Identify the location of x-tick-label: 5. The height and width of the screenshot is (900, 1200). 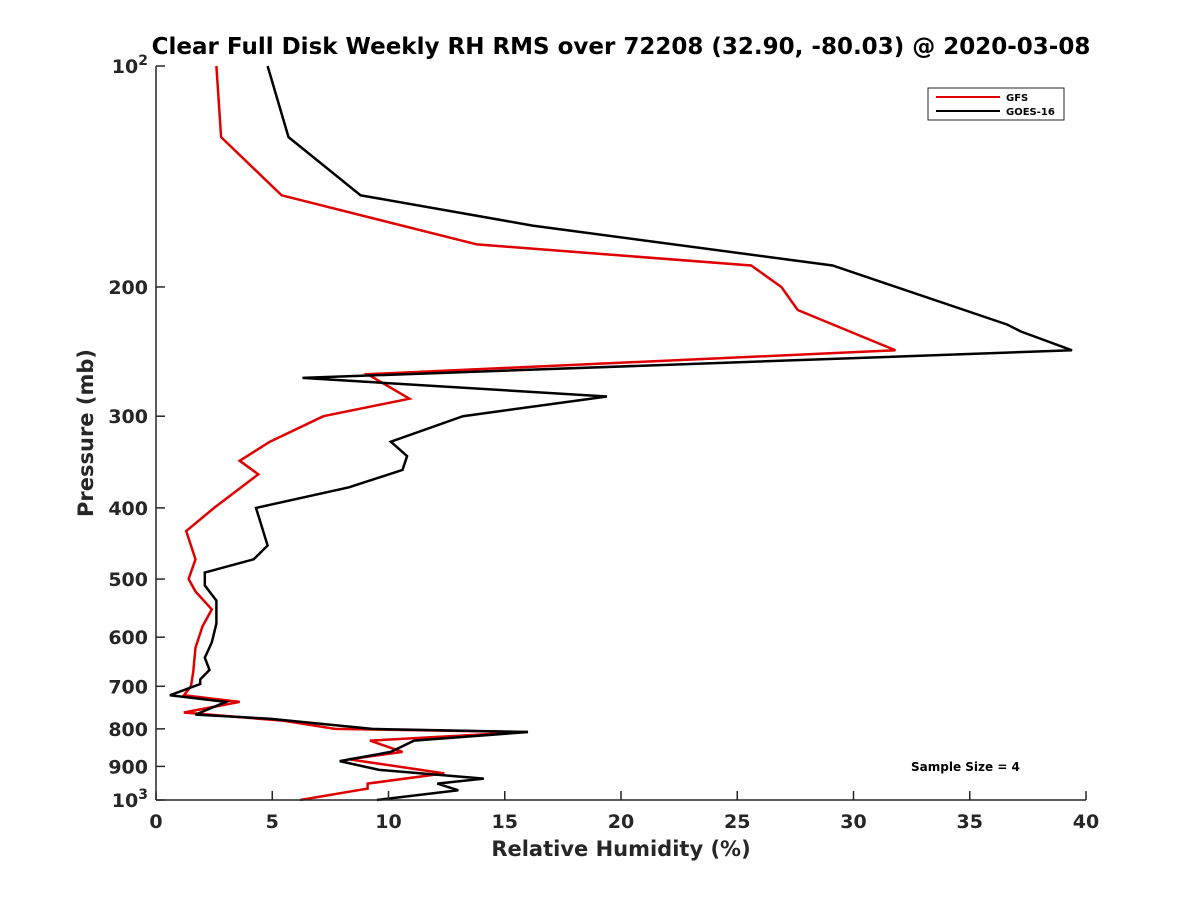
(272, 822).